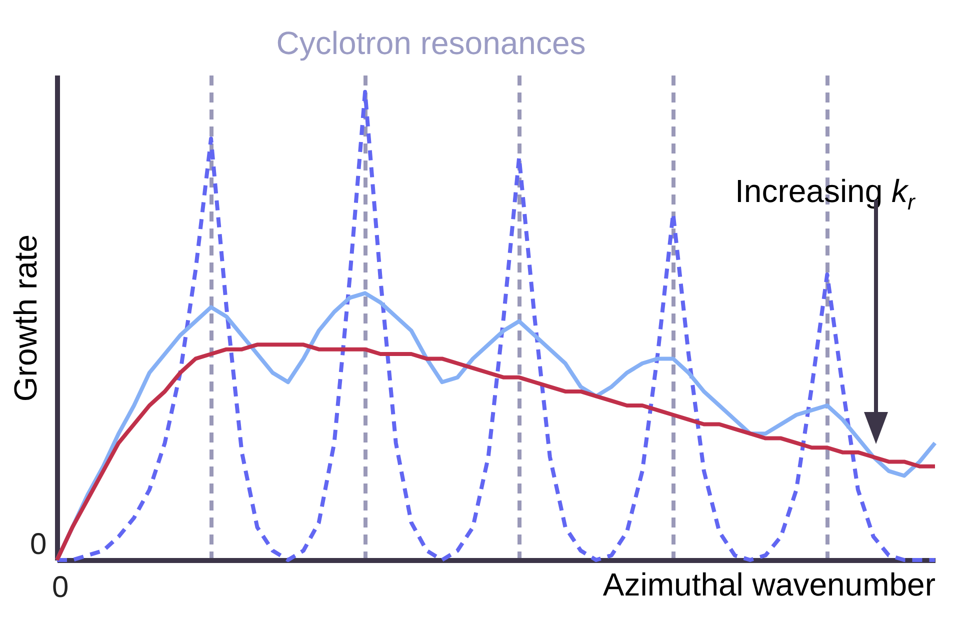 The height and width of the screenshot is (617, 972). Describe the element at coordinates (769, 584) in the screenshot. I see `x-axis-title: Azimuthal wavenumber` at that location.